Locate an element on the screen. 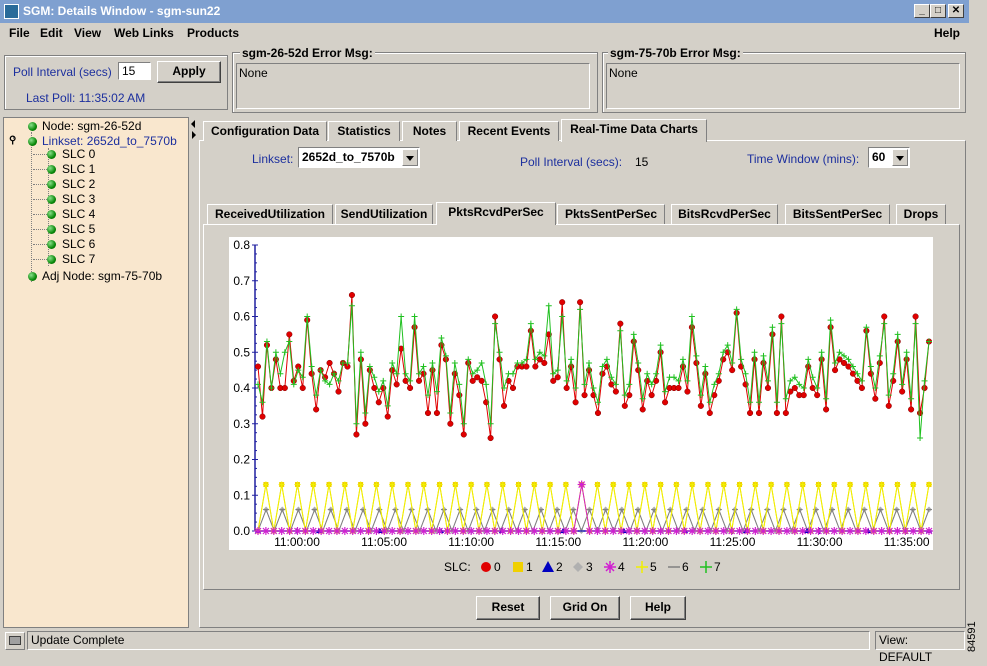  console-icon is located at coordinates (15, 641).